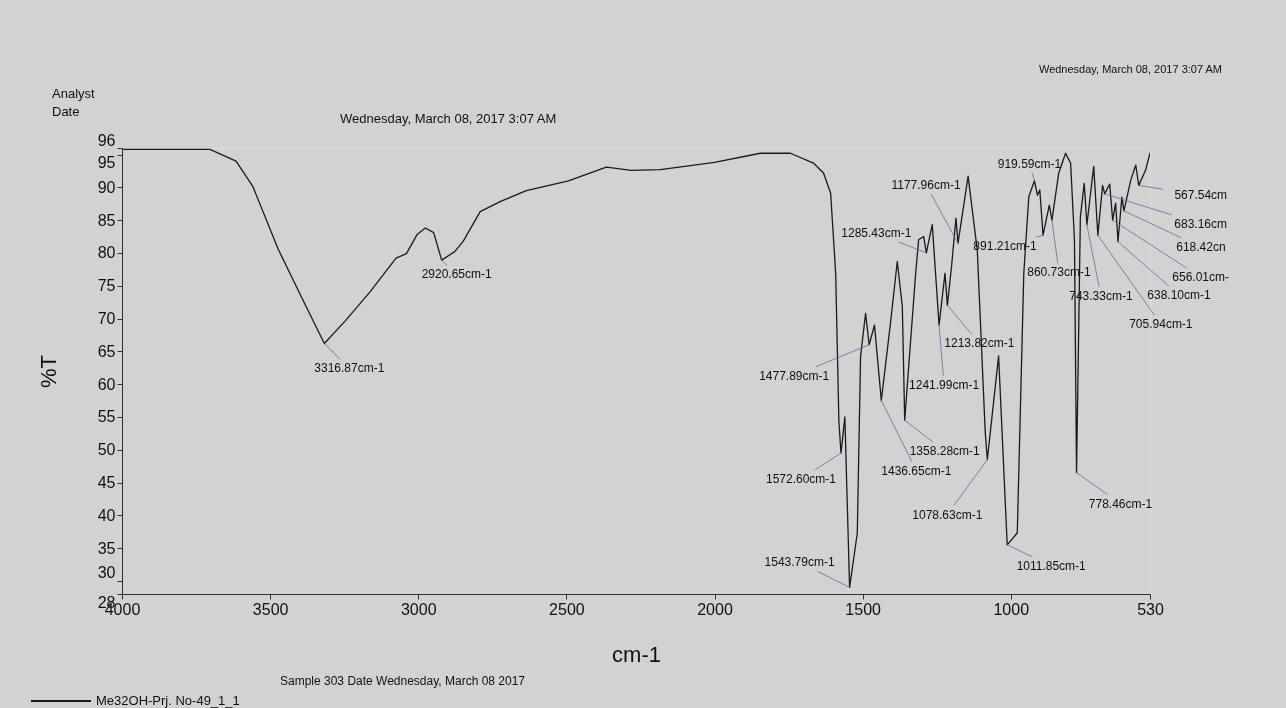 Image resolution: width=1286 pixels, height=708 pixels. Describe the element at coordinates (801, 478) in the screenshot. I see `annotation: 1572.60cm-1` at that location.